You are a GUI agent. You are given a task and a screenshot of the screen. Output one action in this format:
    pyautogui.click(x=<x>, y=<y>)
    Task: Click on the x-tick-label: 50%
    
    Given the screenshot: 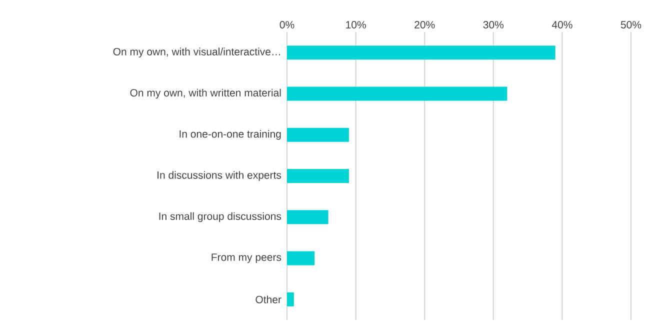 What is the action you would take?
    pyautogui.click(x=631, y=24)
    